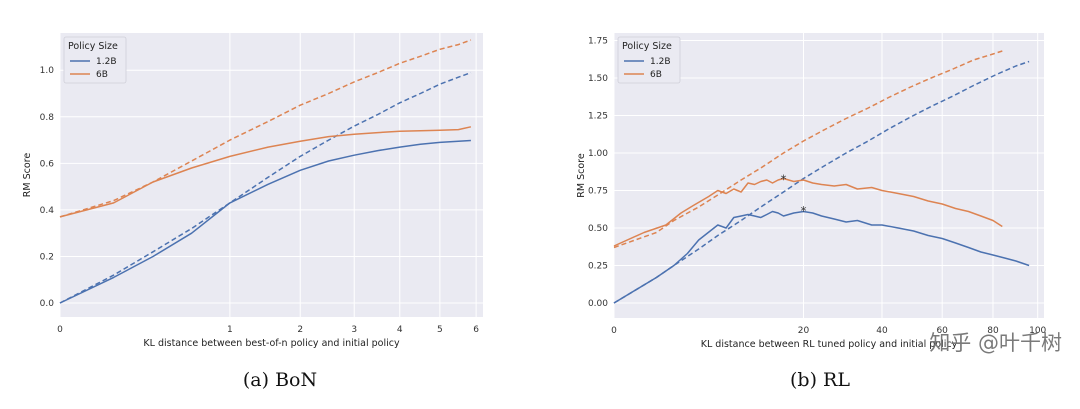 This screenshot has height=409, width=1080. I want to click on bon-legend-title: Policy Size, so click(93, 46).